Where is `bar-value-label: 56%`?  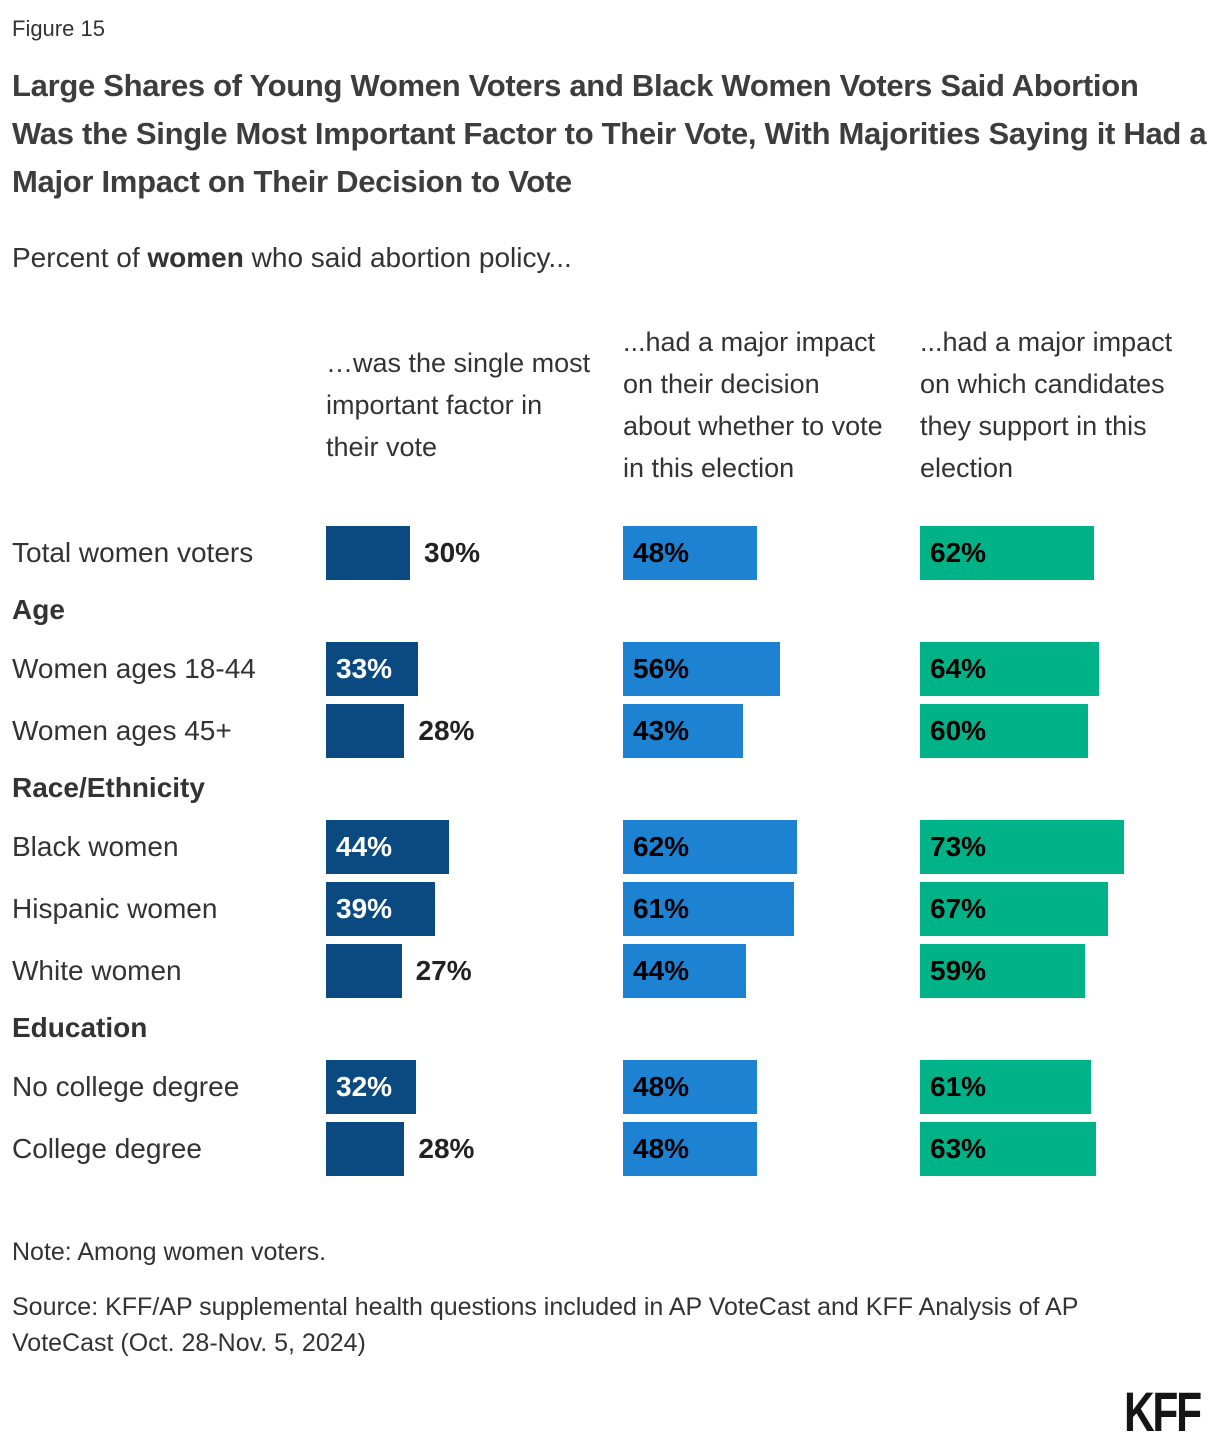
bar-value-label: 56% is located at coordinates (661, 668).